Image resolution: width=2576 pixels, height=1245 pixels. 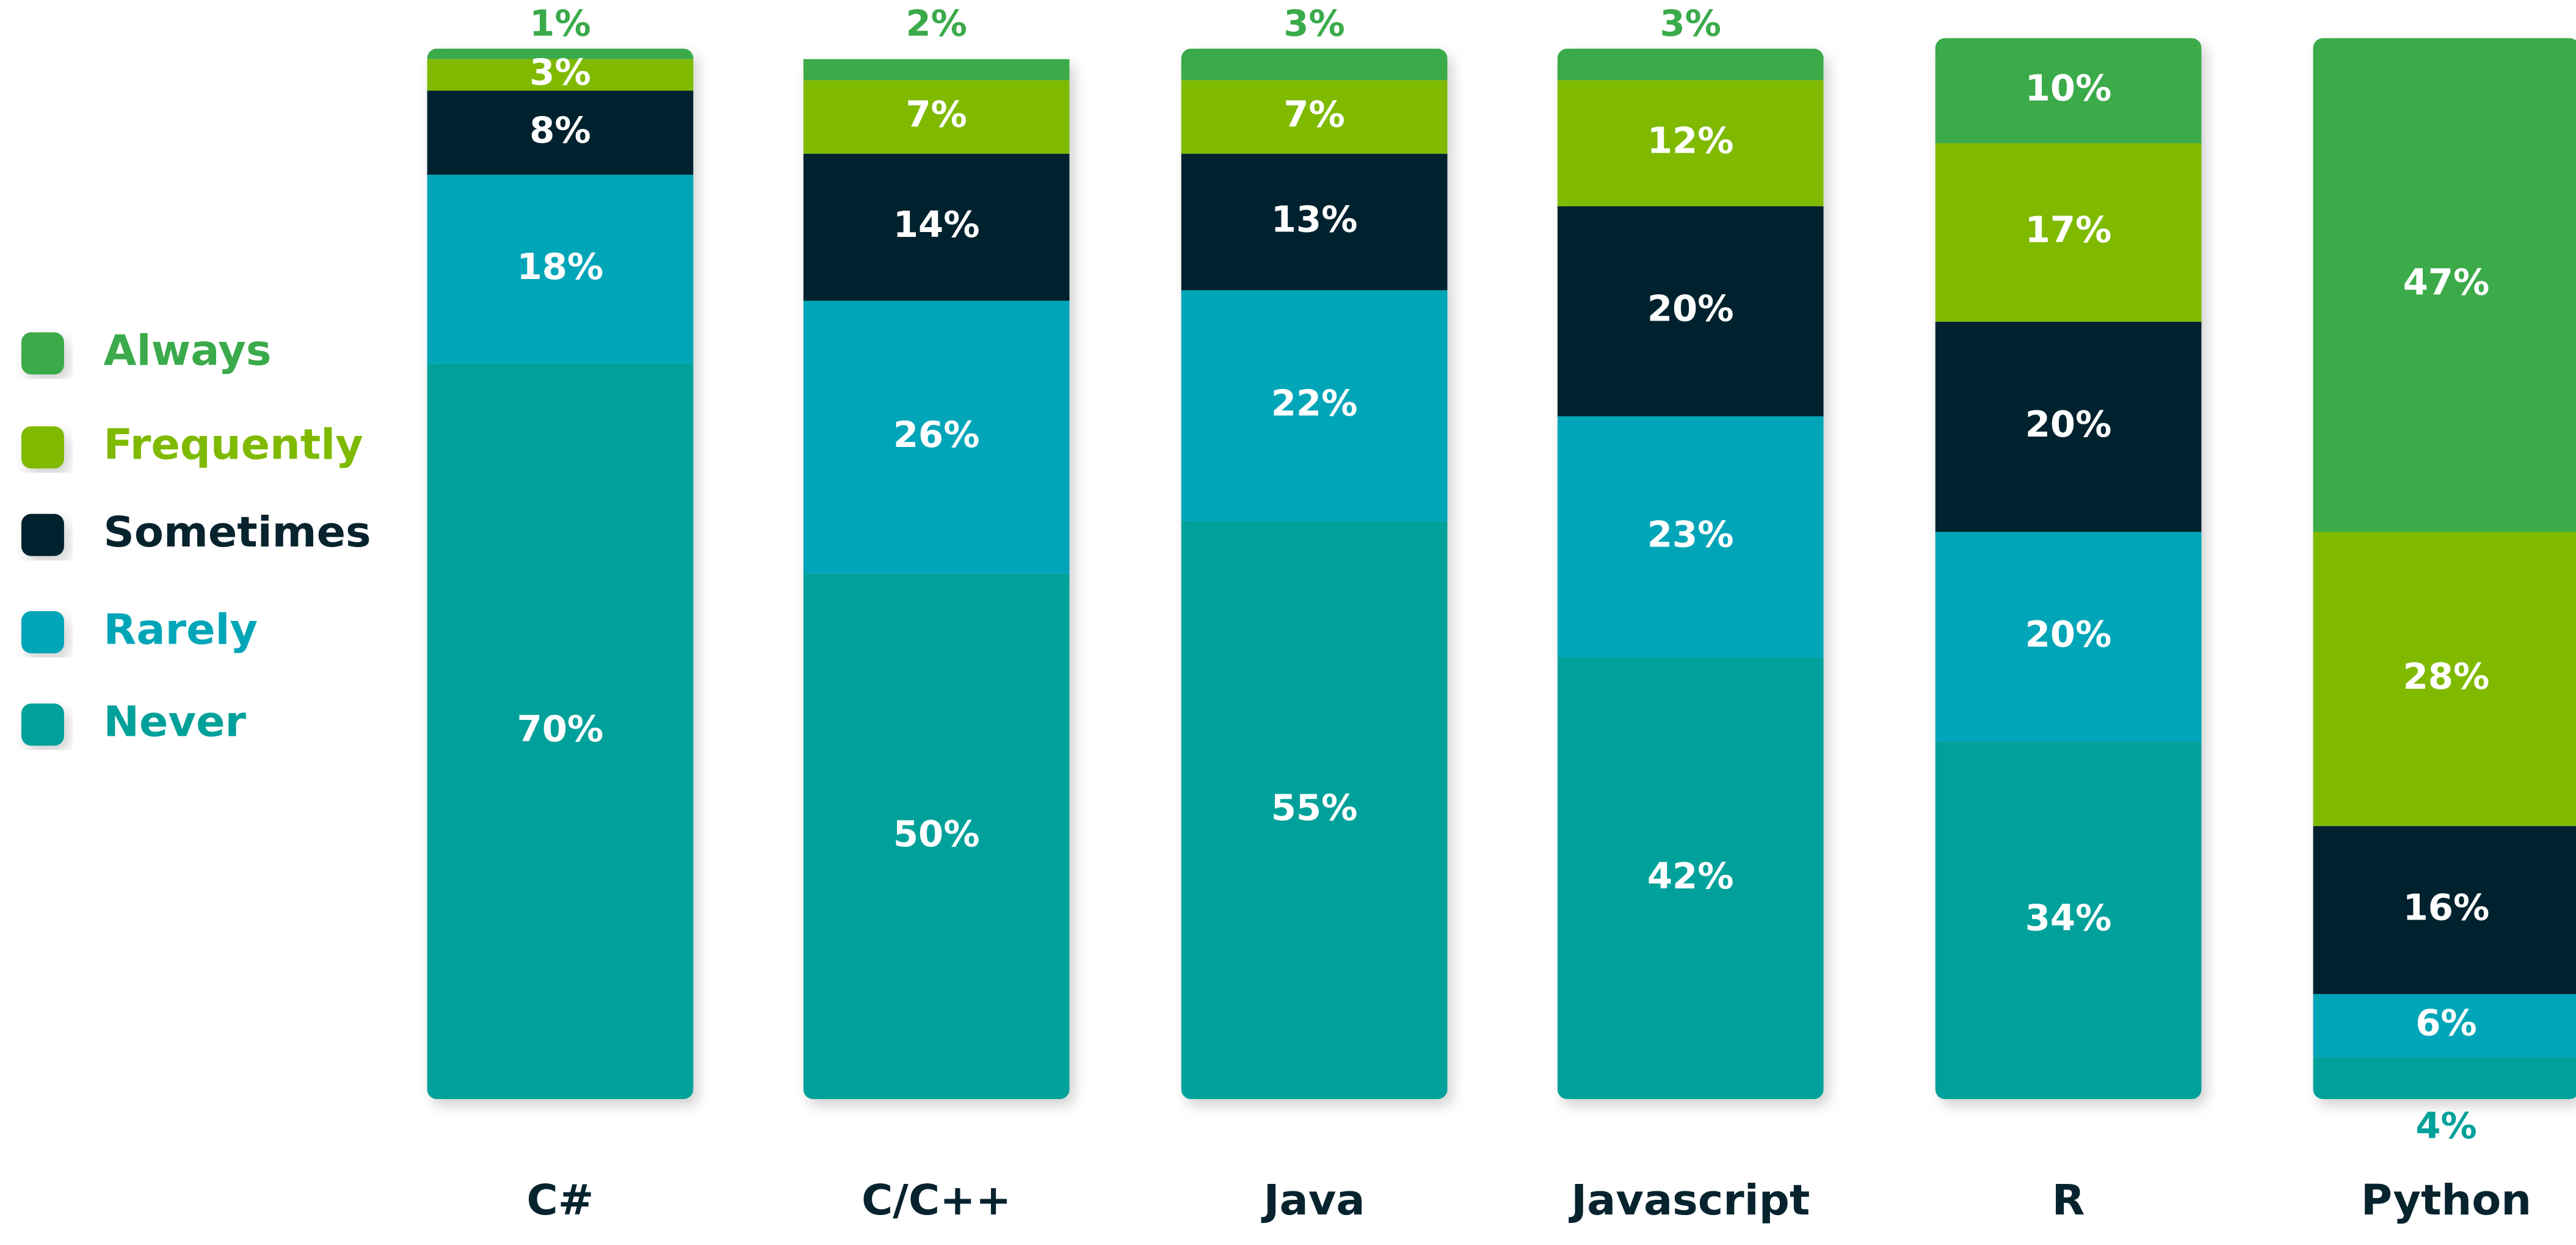 I want to click on x-tick-label: C/C++, so click(x=936, y=1199).